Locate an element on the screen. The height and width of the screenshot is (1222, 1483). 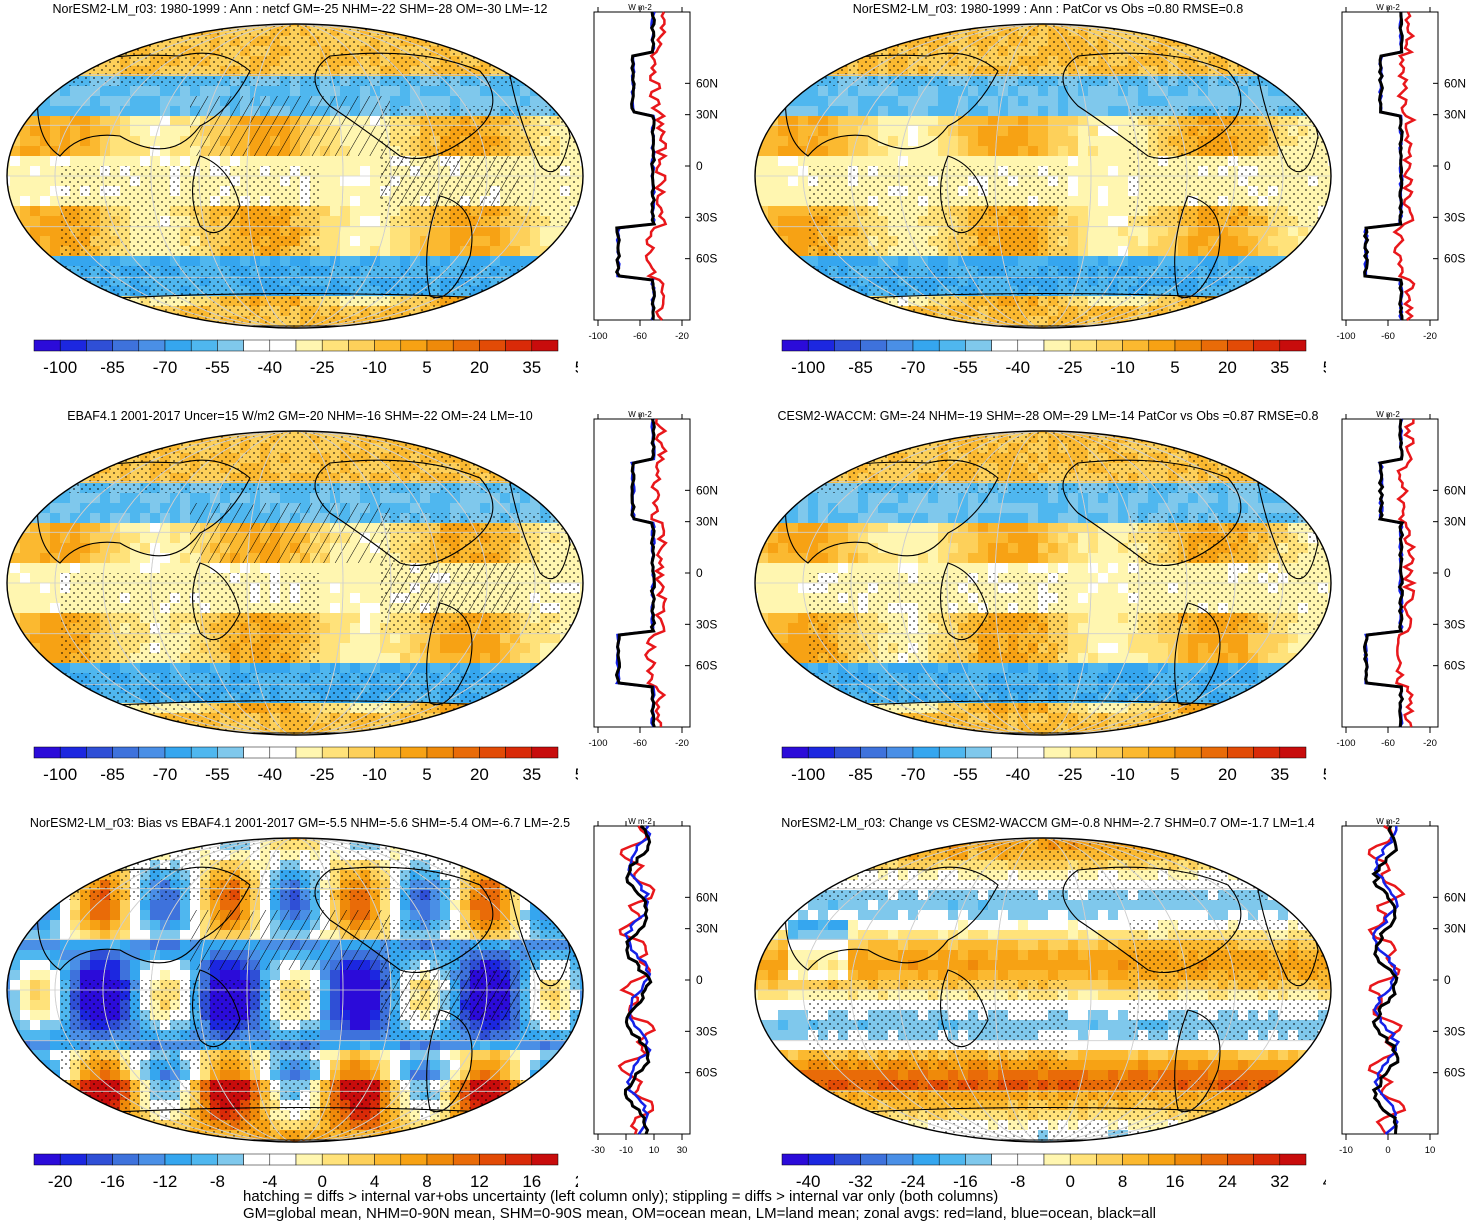
colorbar-tick-label: 32 is located at coordinates (1279, 1181).